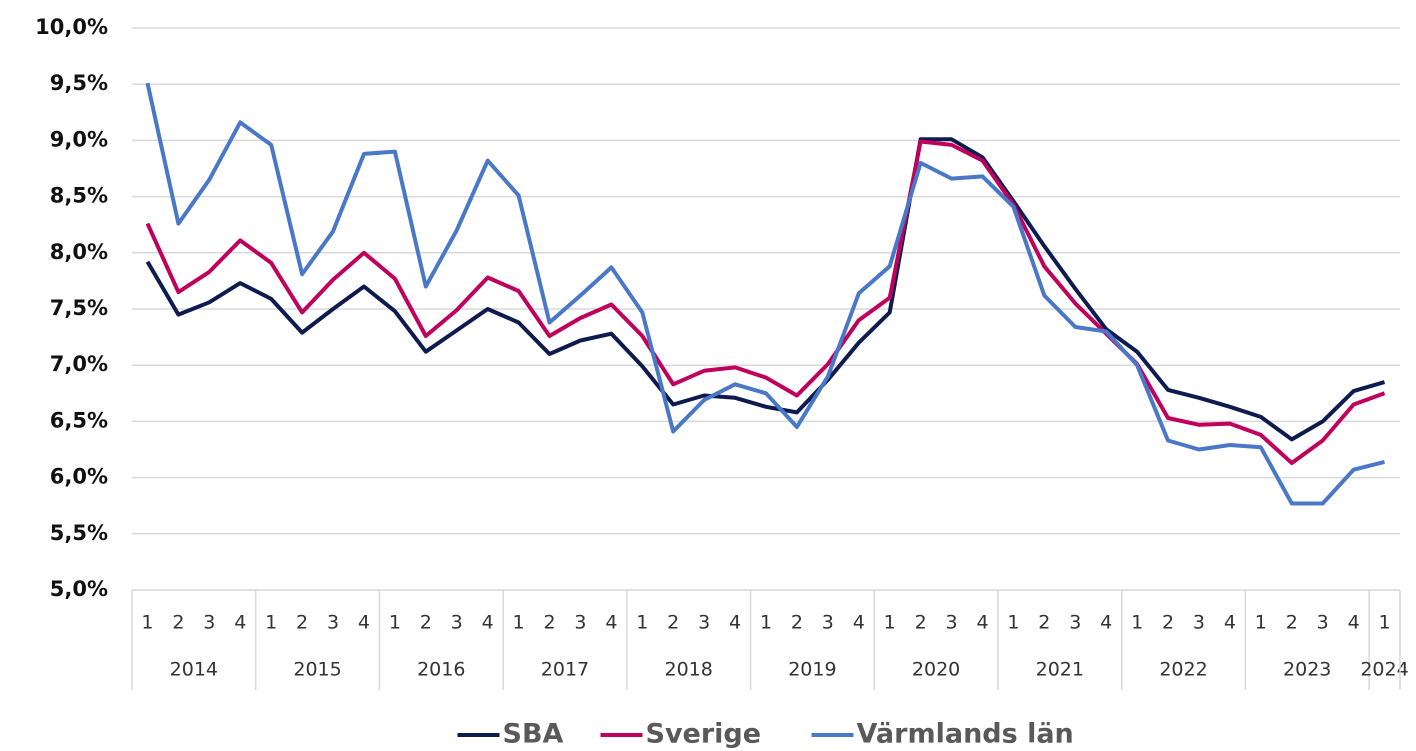  Describe the element at coordinates (79, 83) in the screenshot. I see `y-tick-label: 9,5%` at that location.